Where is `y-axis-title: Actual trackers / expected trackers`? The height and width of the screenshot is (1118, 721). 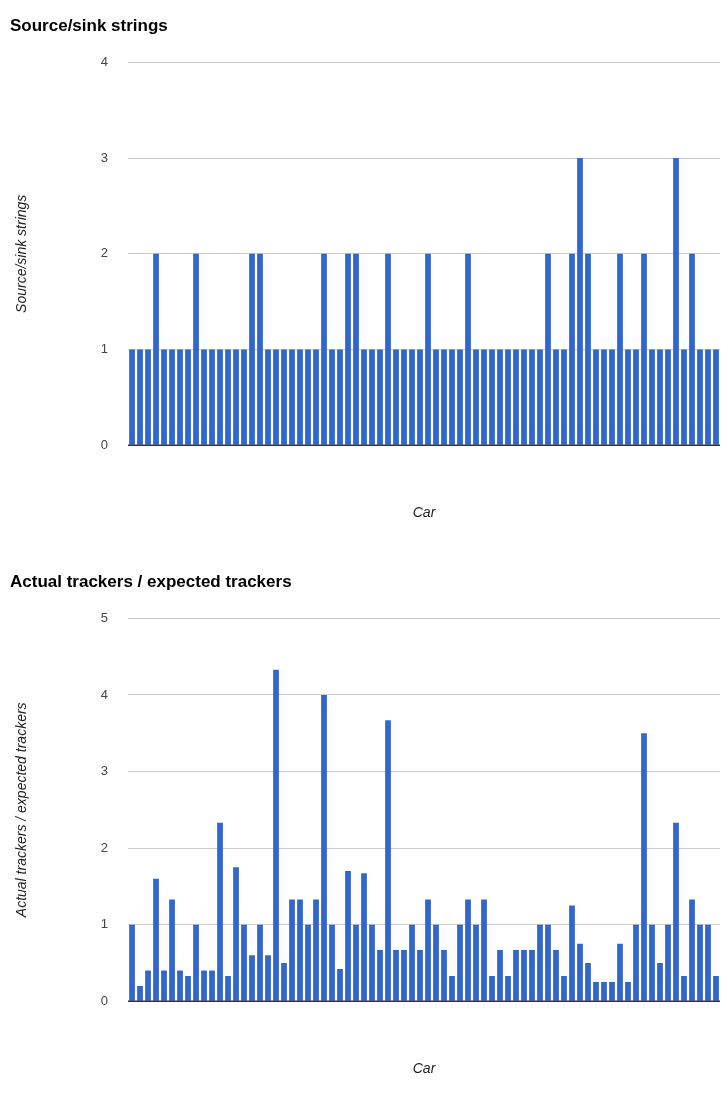
y-axis-title: Actual trackers / expected trackers is located at coordinates (21, 810).